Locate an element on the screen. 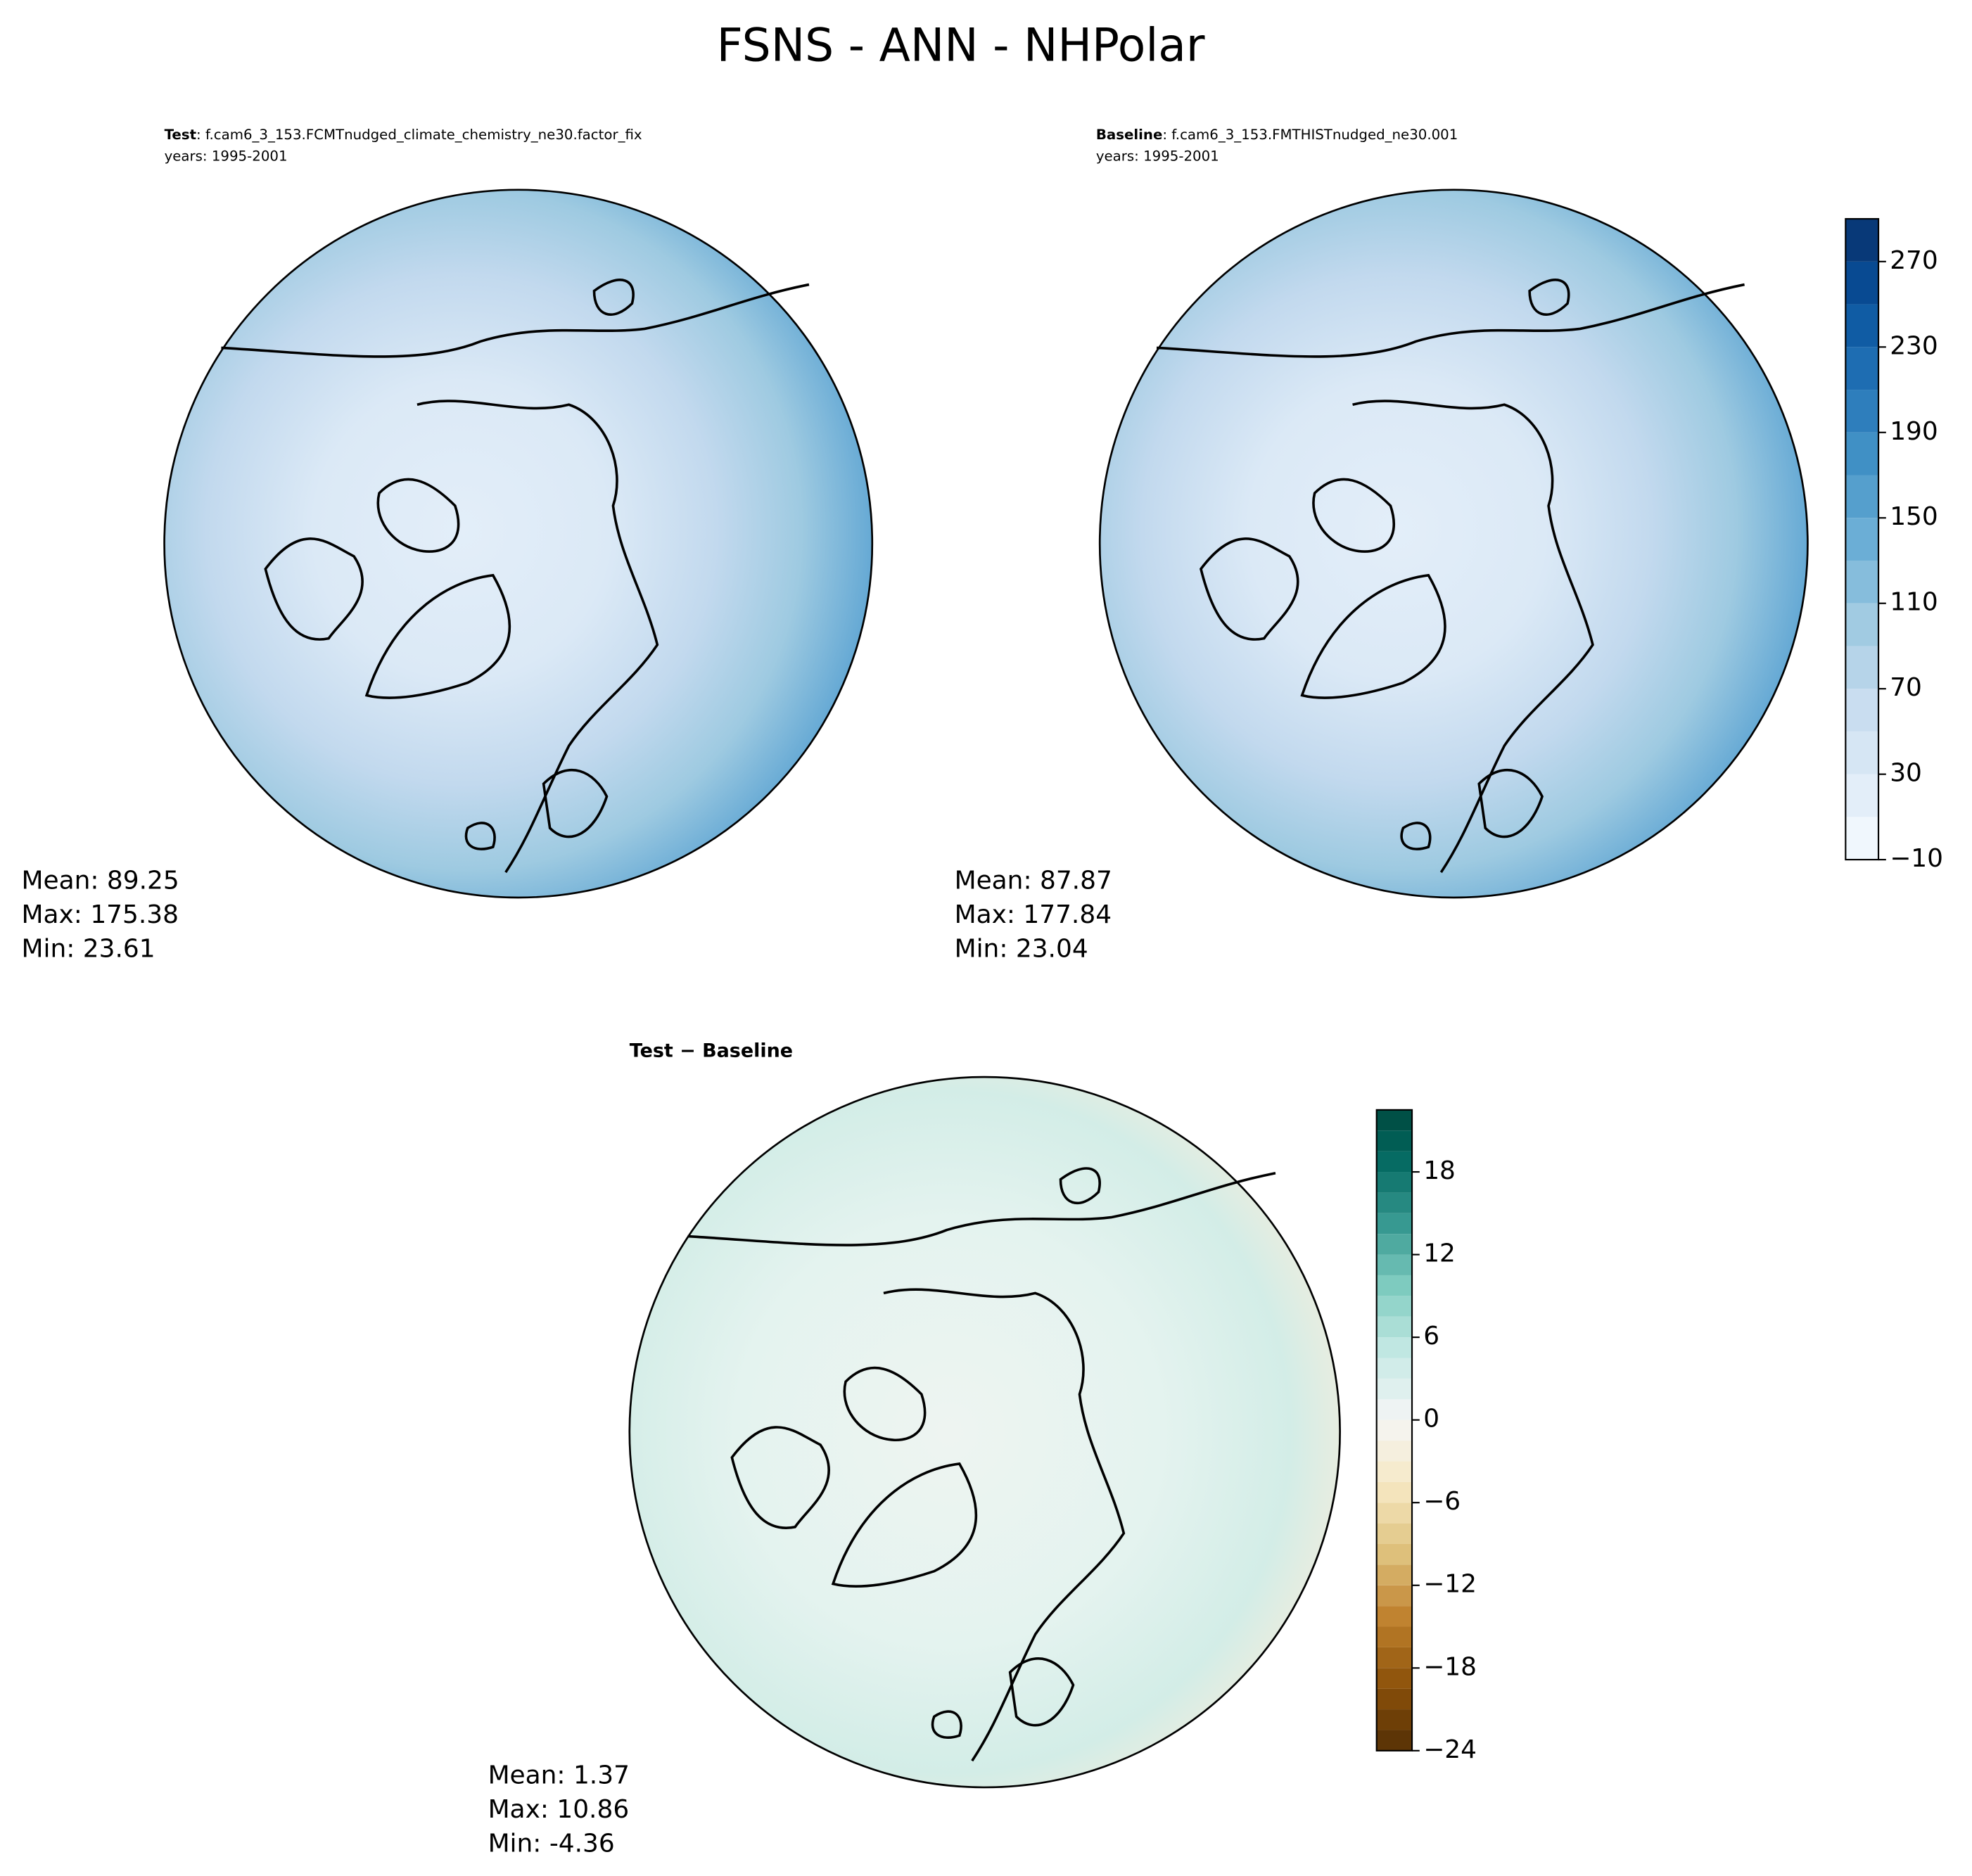 This screenshot has width=1972, height=1876. figure-title: FSNS - ANN - NHPolar is located at coordinates (961, 46).